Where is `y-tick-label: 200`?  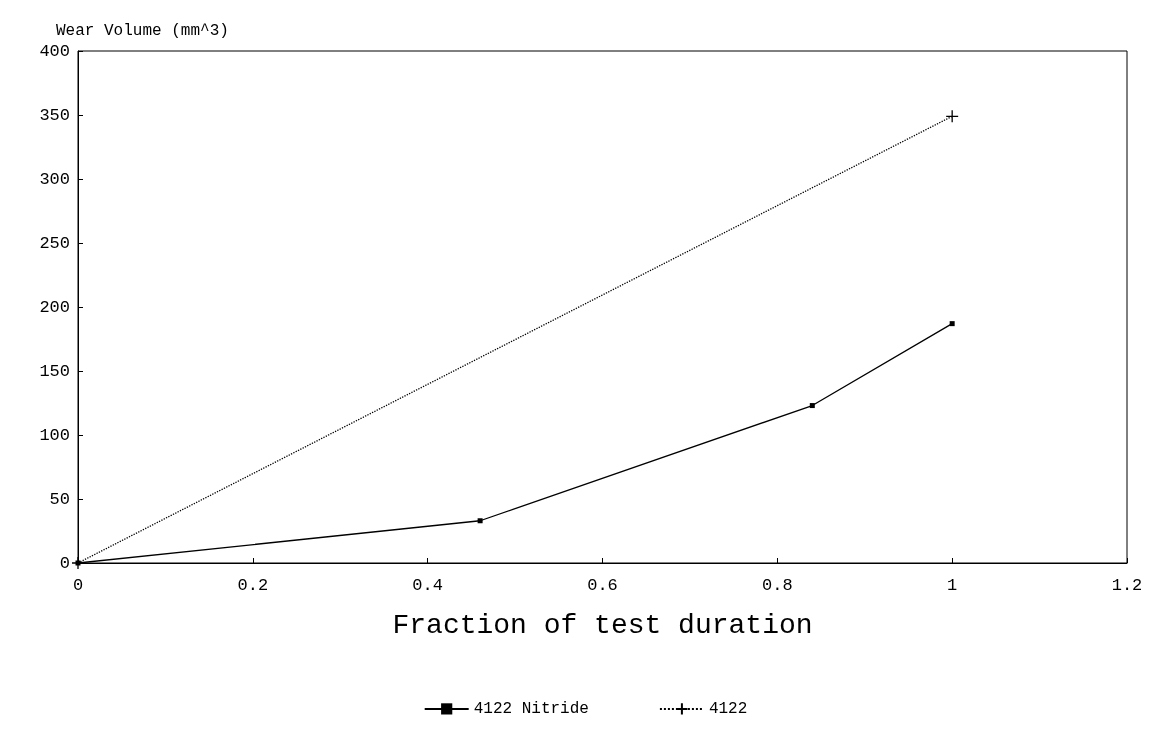 y-tick-label: 200 is located at coordinates (54, 307).